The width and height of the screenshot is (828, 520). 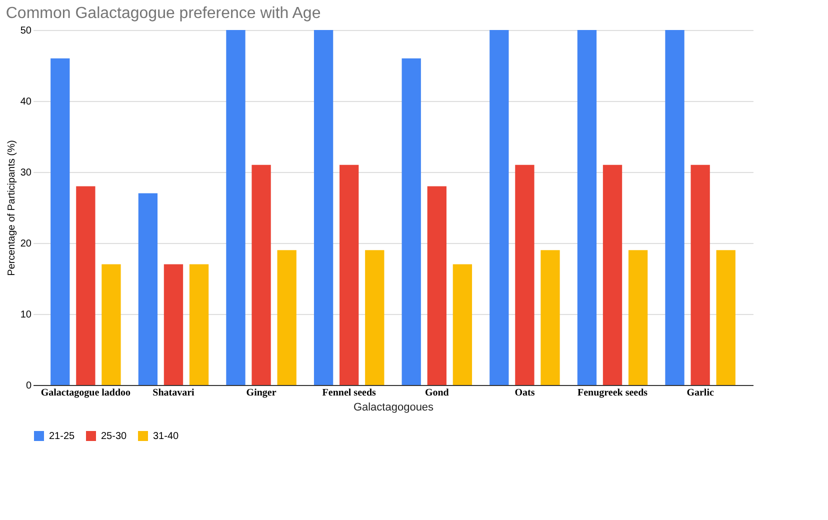 I want to click on y-axis-title: Percentage of Participants (%), so click(x=12, y=208).